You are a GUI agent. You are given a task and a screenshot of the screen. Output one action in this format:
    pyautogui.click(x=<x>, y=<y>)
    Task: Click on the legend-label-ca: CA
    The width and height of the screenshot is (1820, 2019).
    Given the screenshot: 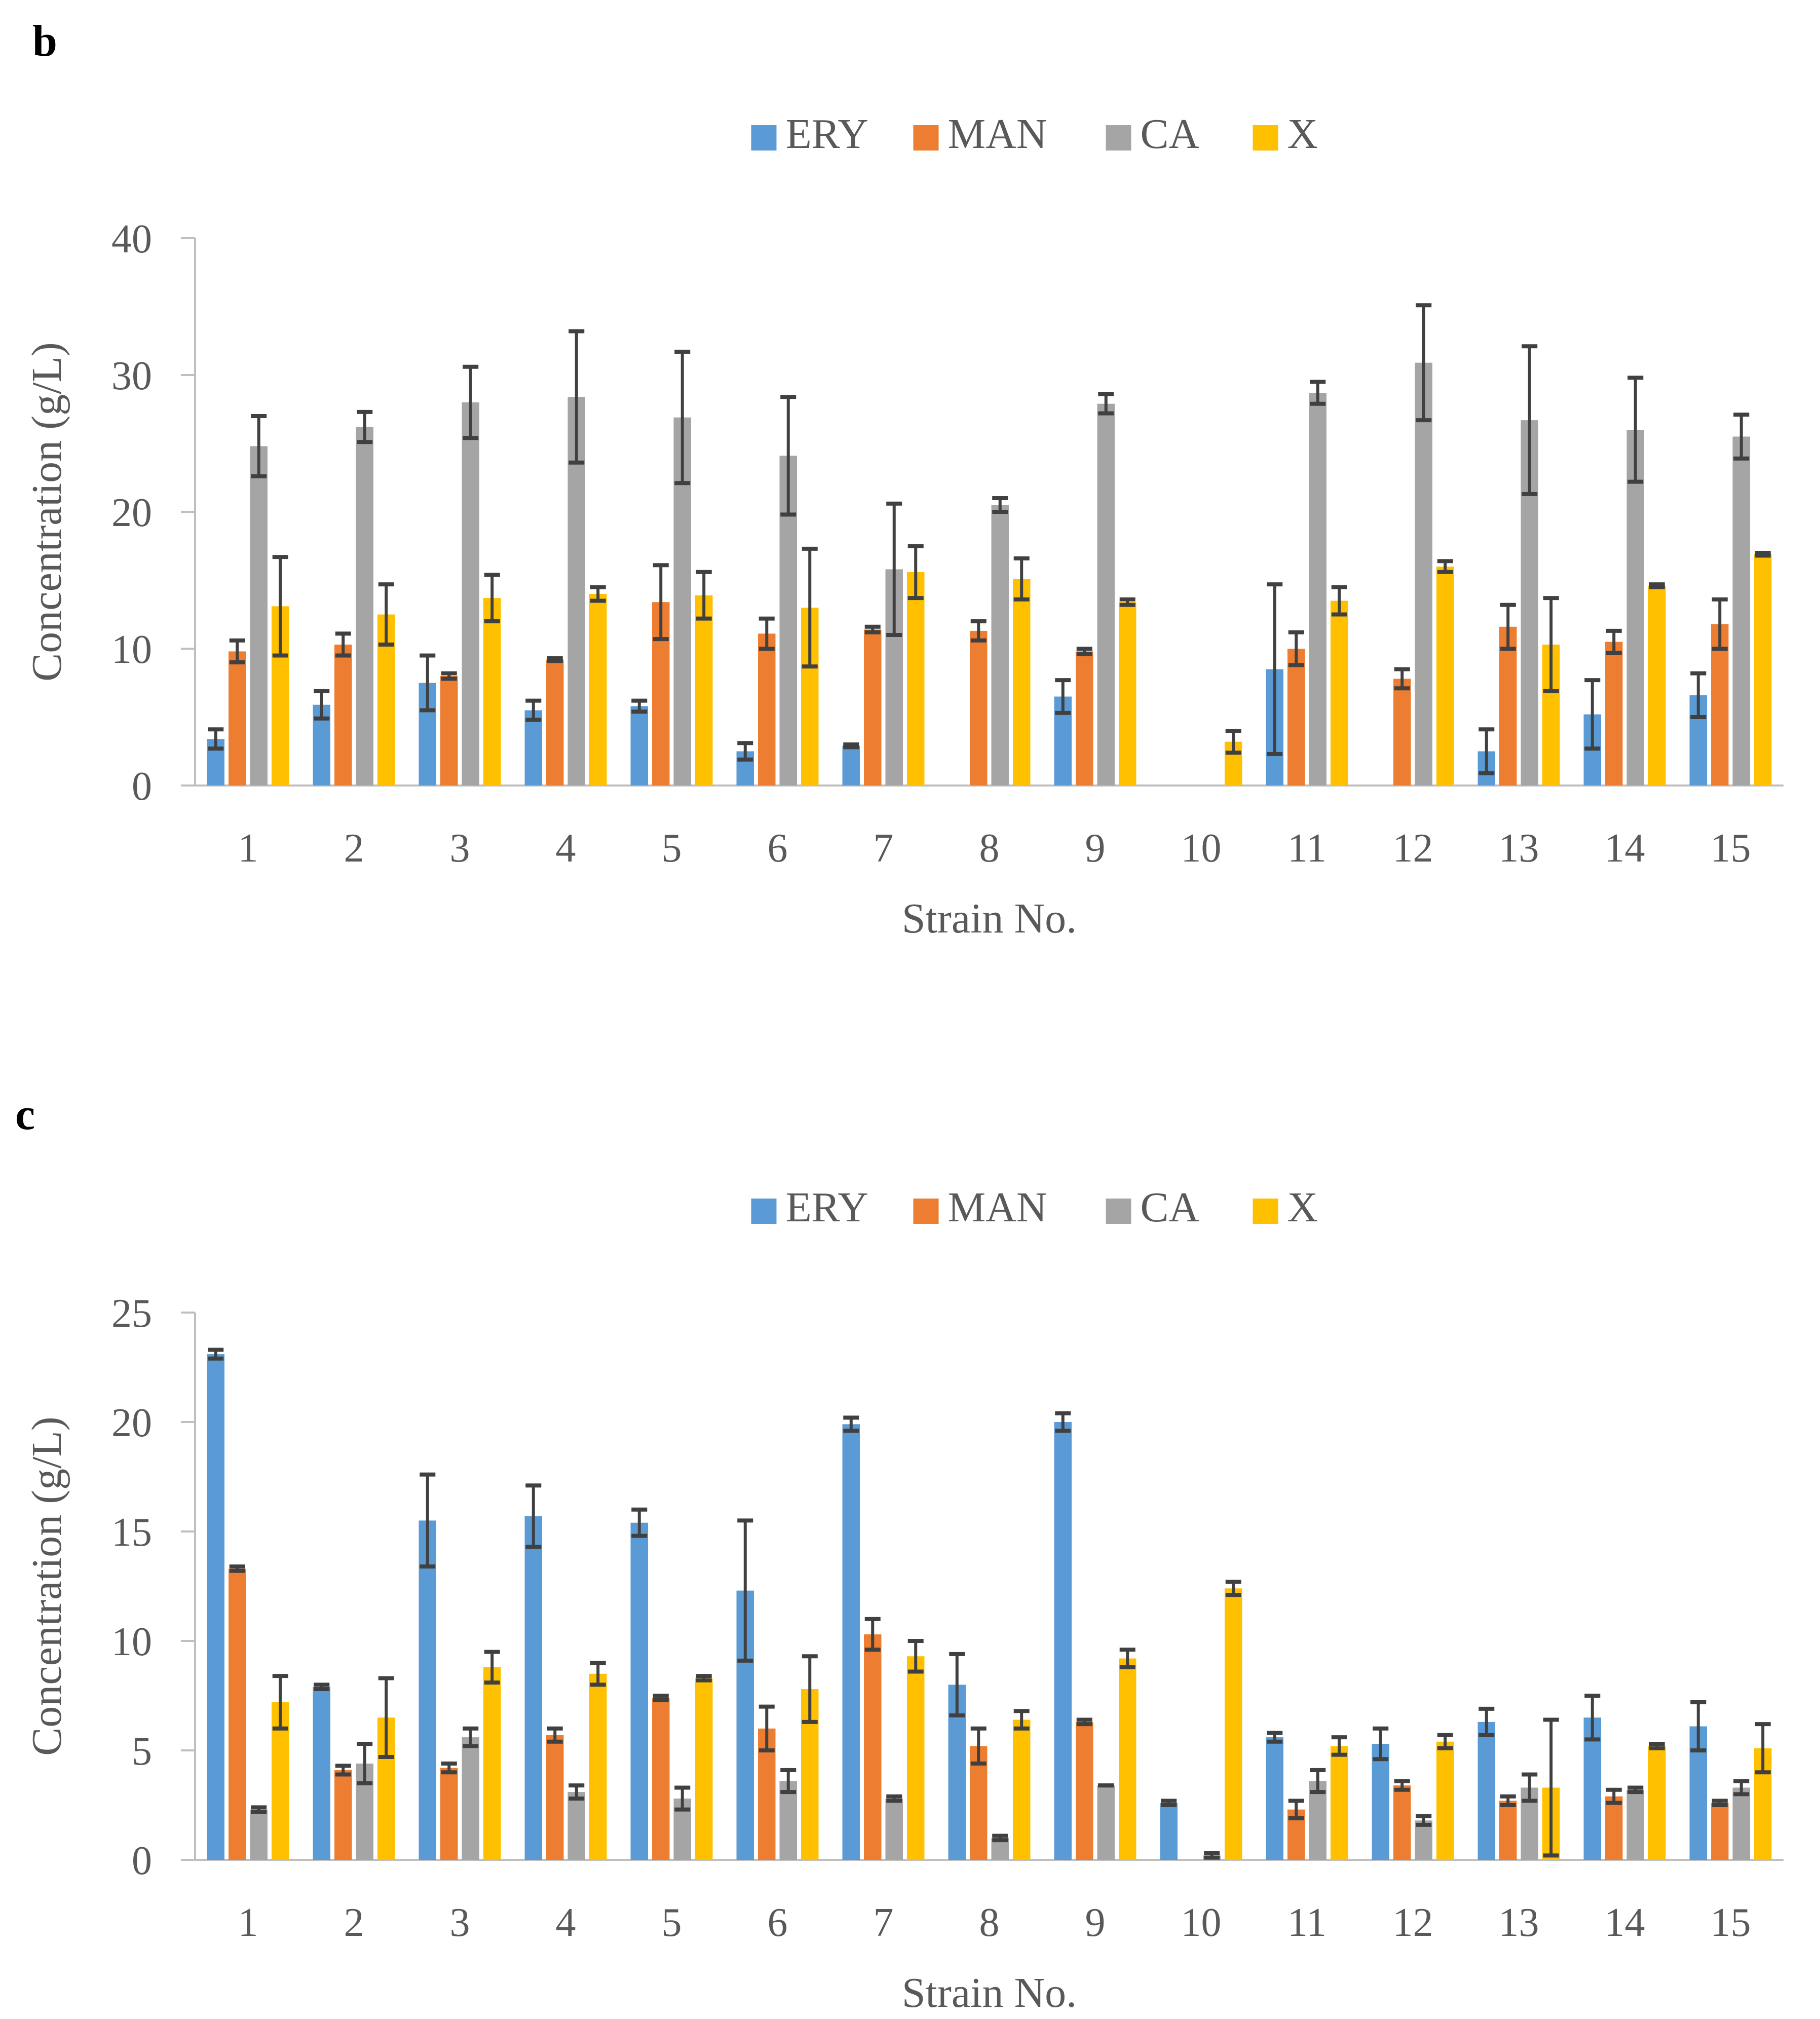 What is the action you would take?
    pyautogui.click(x=1170, y=1207)
    